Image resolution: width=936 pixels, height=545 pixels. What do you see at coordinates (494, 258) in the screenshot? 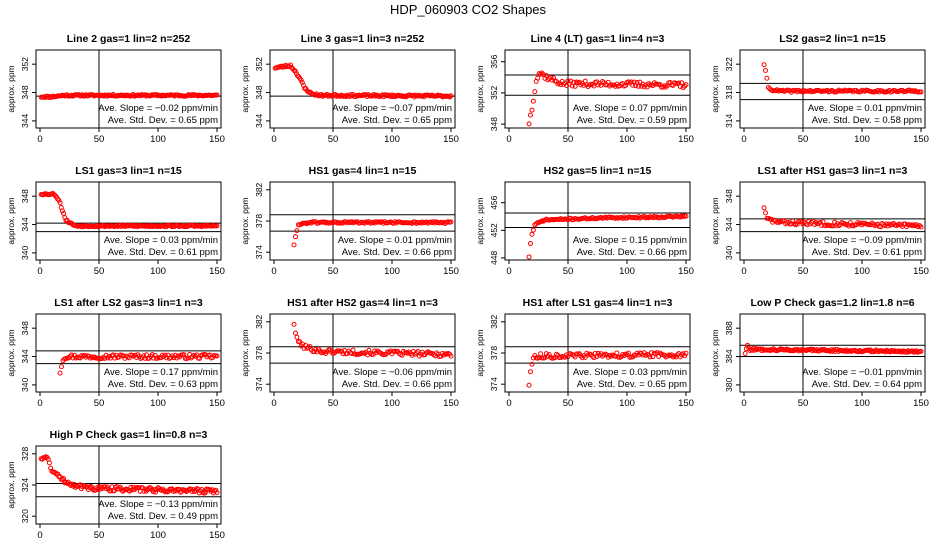
I see `y-tick-label: 448` at bounding box center [494, 258].